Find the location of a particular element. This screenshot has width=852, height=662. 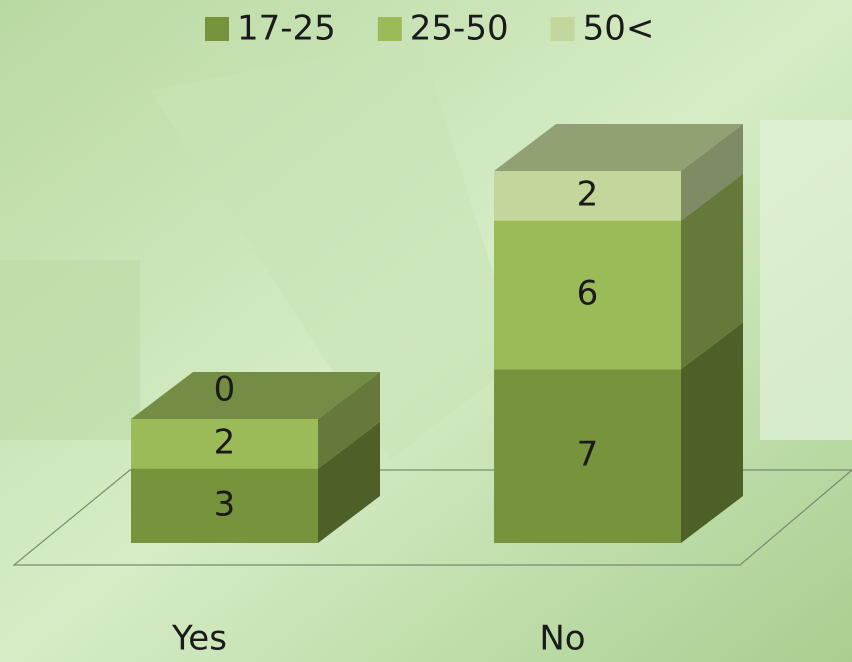

x-tick-label: No is located at coordinates (562, 639).